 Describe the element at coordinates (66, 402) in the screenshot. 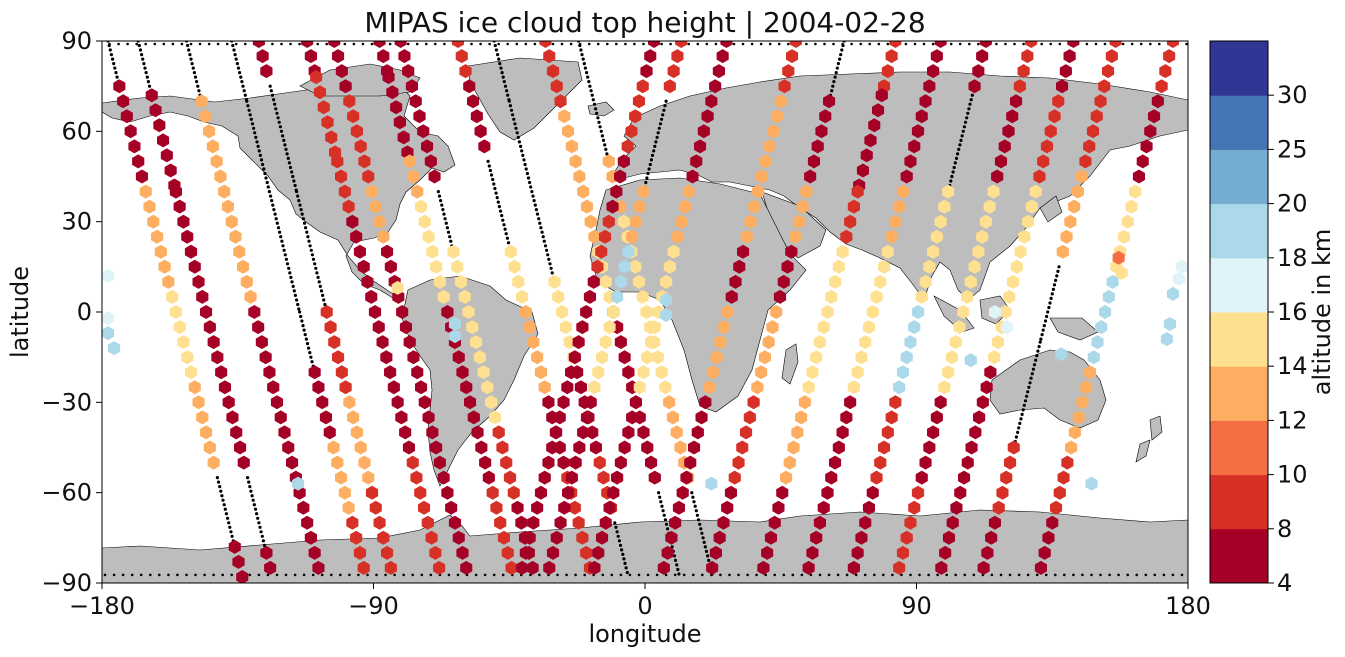

I see `y-tick-label: −30` at that location.